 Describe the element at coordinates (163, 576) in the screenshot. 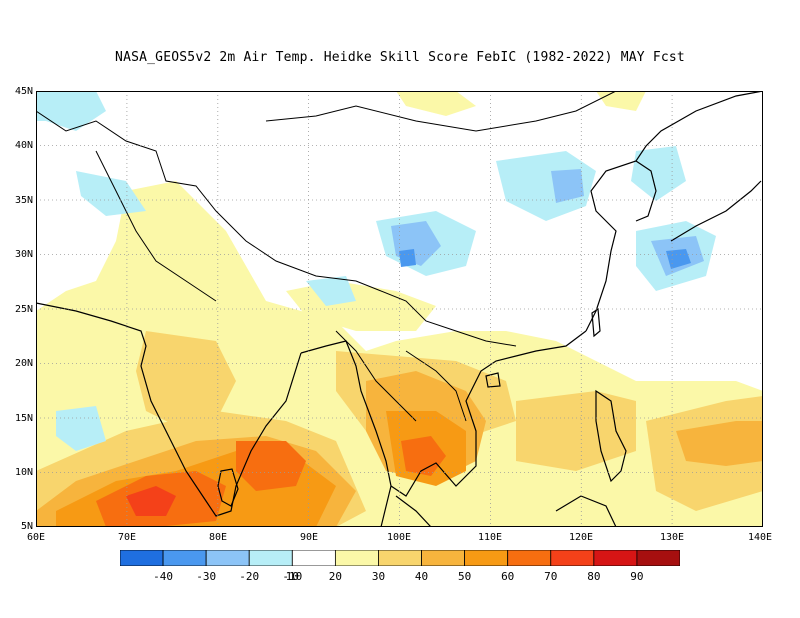

I see `colorbar-label: -40` at that location.